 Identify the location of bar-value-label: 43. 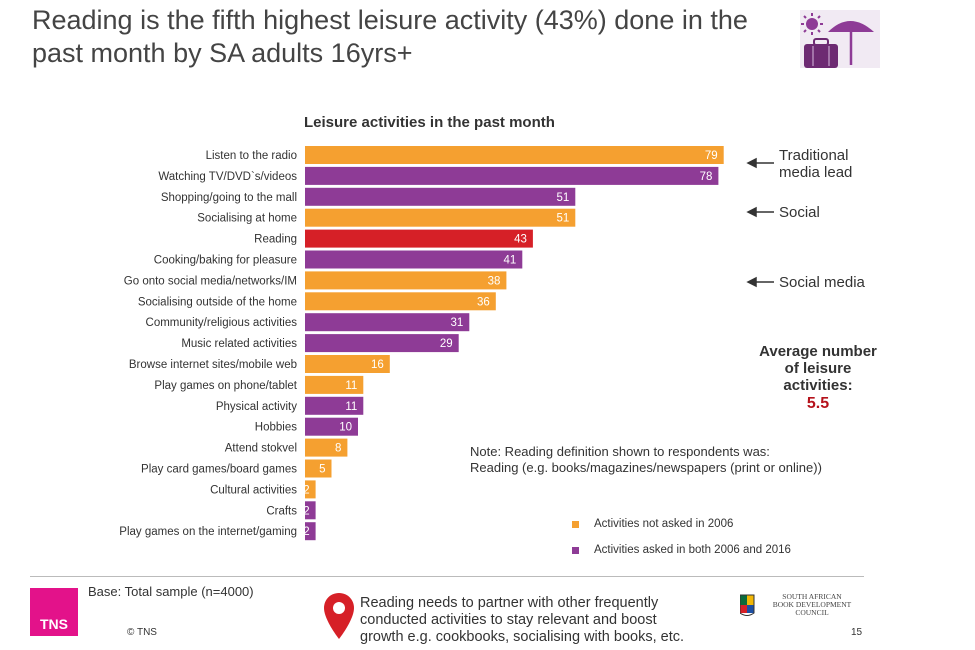
(520, 240).